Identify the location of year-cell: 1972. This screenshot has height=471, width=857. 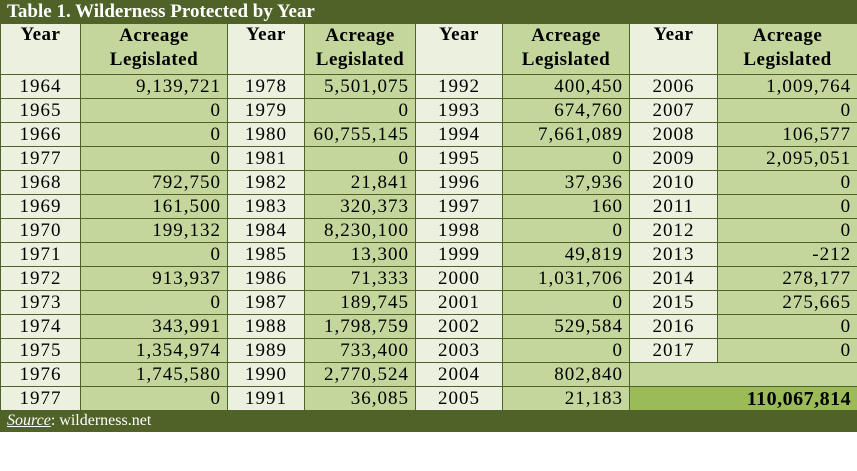
(40, 278).